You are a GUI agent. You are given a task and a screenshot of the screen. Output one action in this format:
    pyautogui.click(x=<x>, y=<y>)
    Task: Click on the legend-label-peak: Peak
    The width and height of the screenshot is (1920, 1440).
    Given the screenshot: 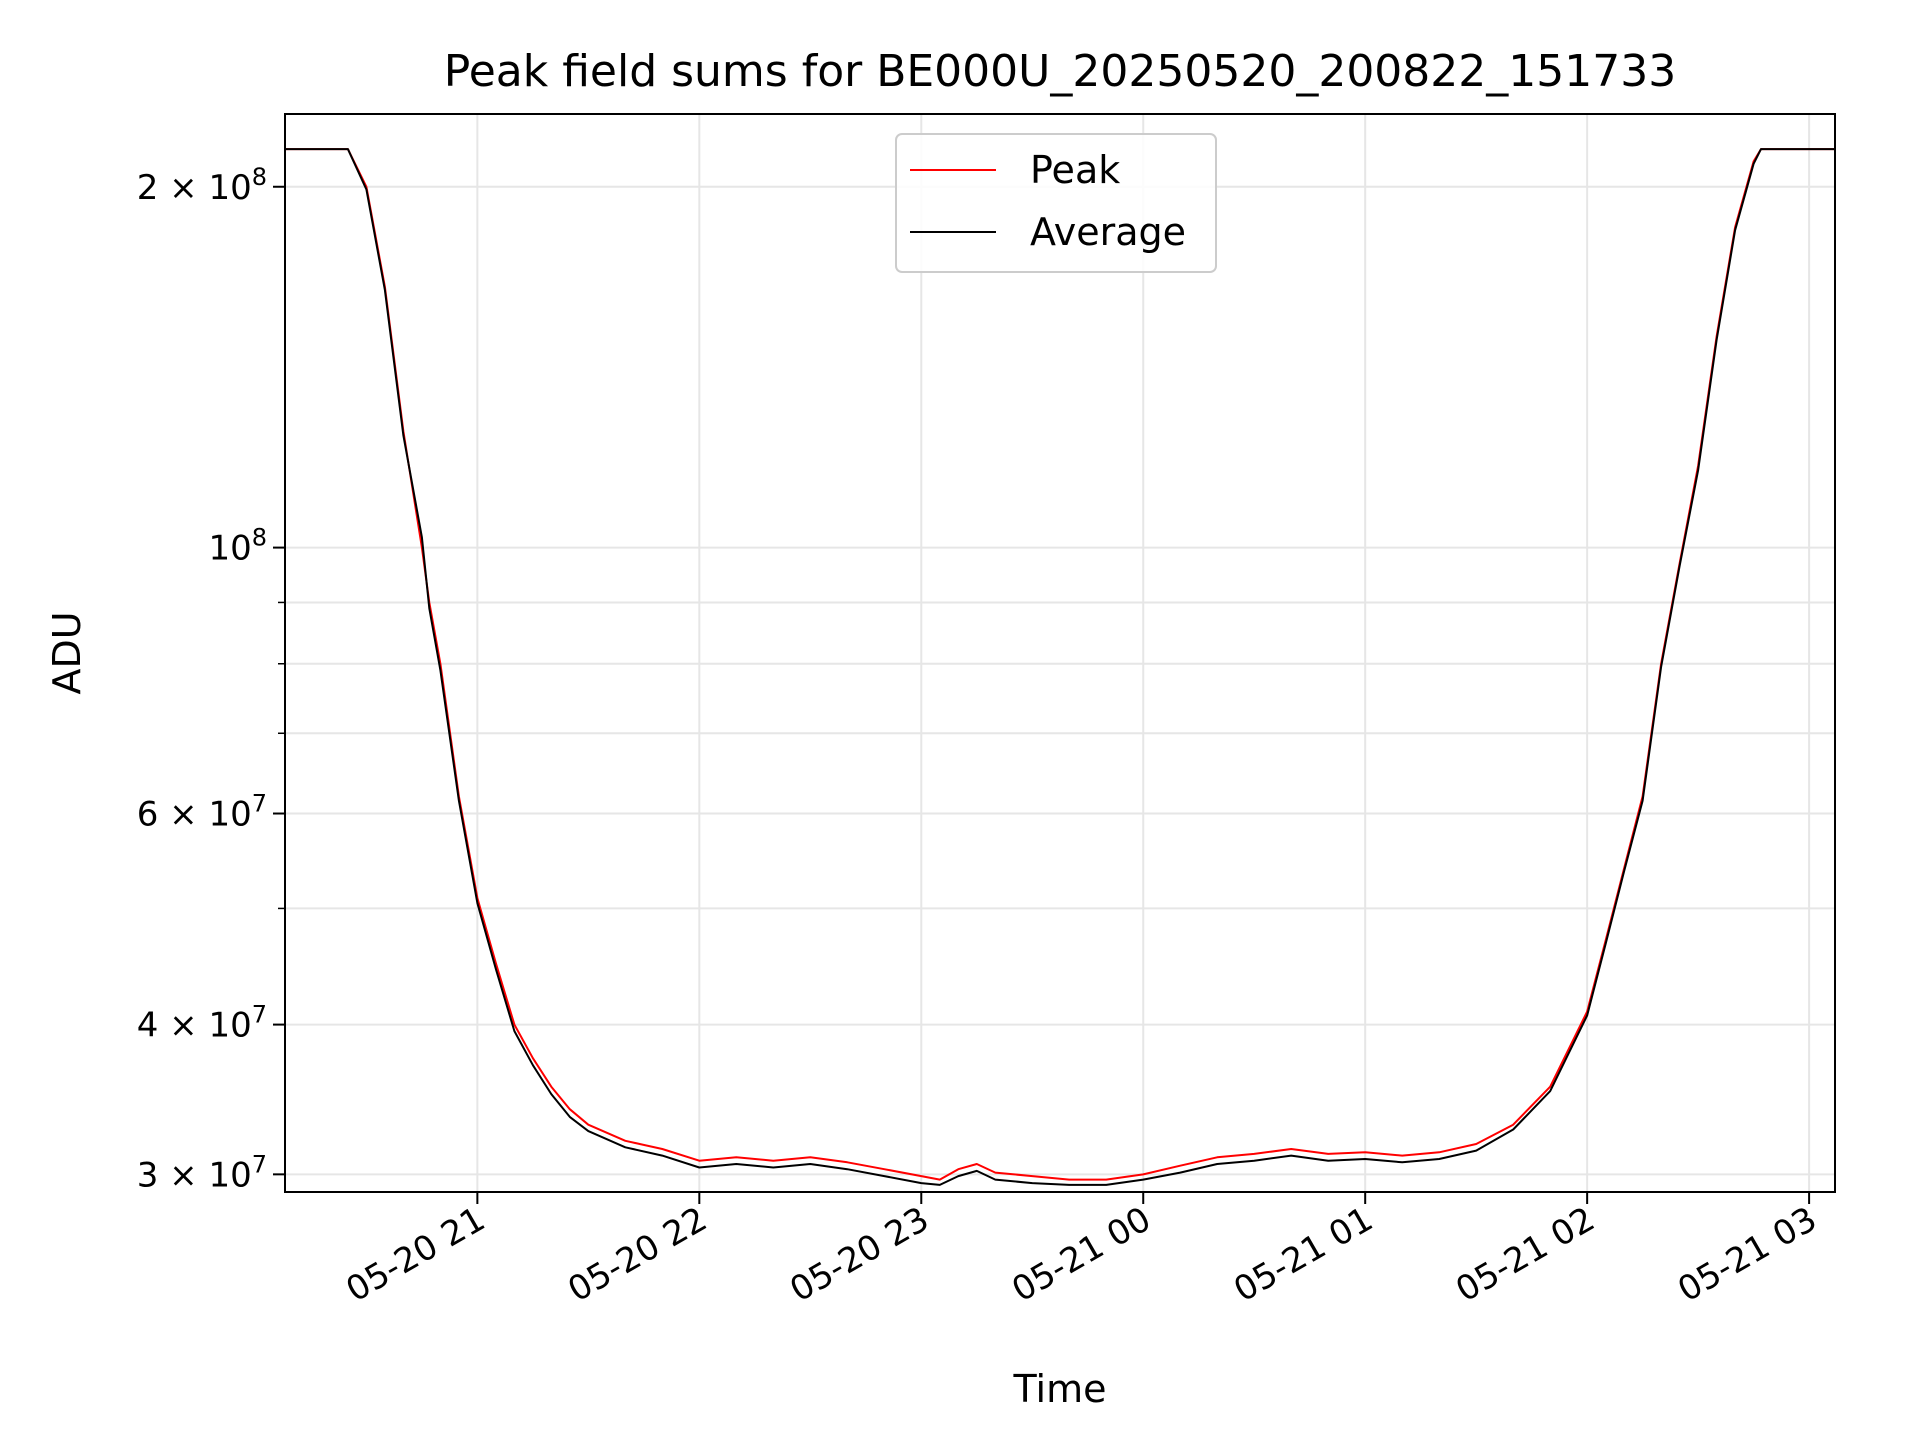 What is the action you would take?
    pyautogui.click(x=1075, y=170)
    